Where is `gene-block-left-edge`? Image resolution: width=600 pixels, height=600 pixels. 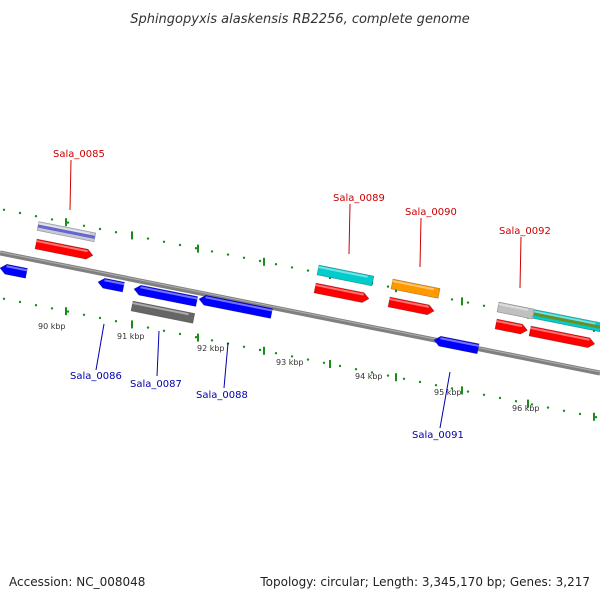
gene-block-left-edge is located at coordinates (14, 271).